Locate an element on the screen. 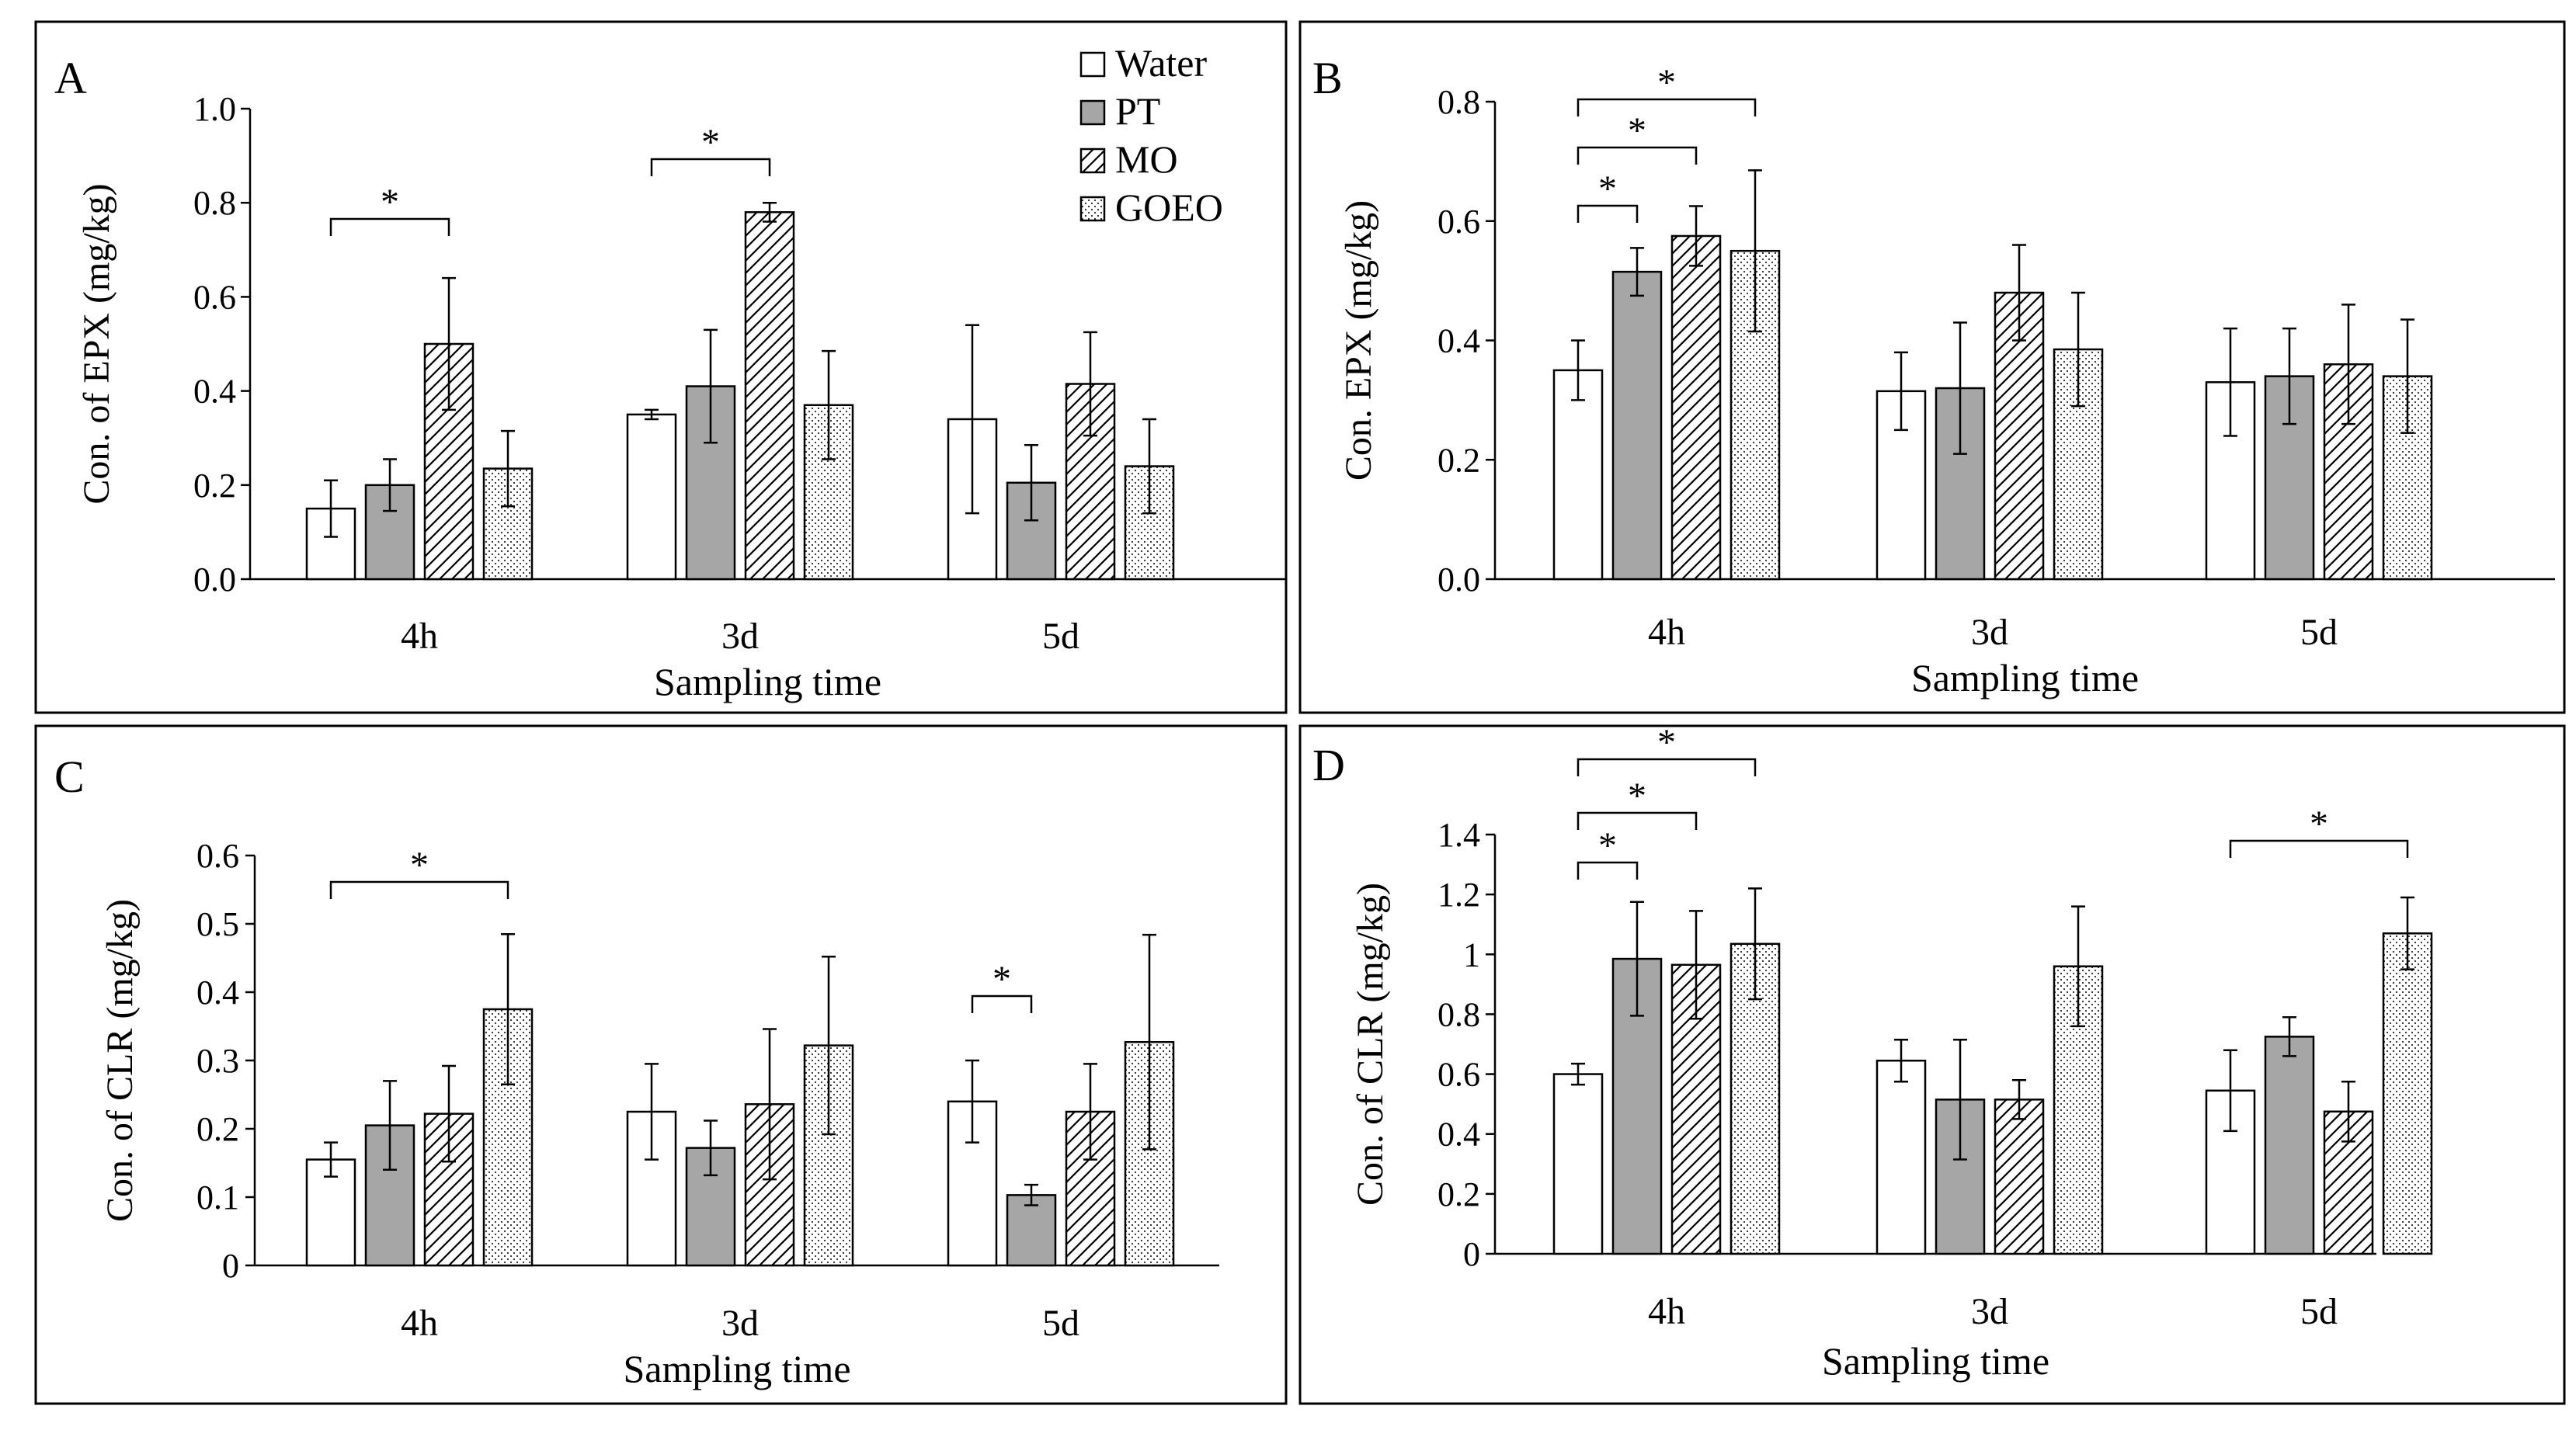  legend-swatch-goeo is located at coordinates (1092, 209).